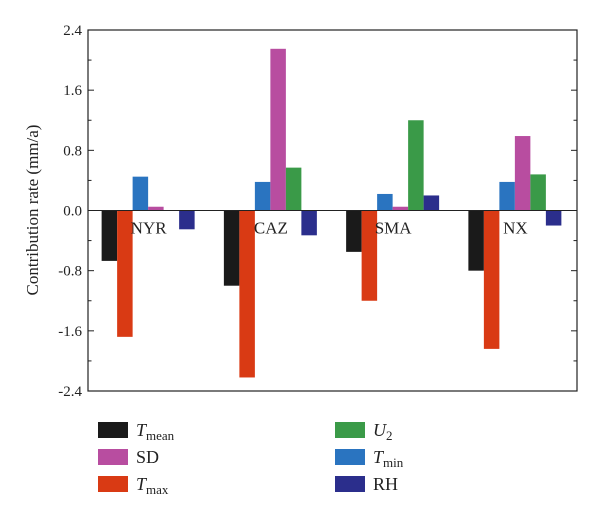  I want to click on legend-swatch-rh, so click(350, 484).